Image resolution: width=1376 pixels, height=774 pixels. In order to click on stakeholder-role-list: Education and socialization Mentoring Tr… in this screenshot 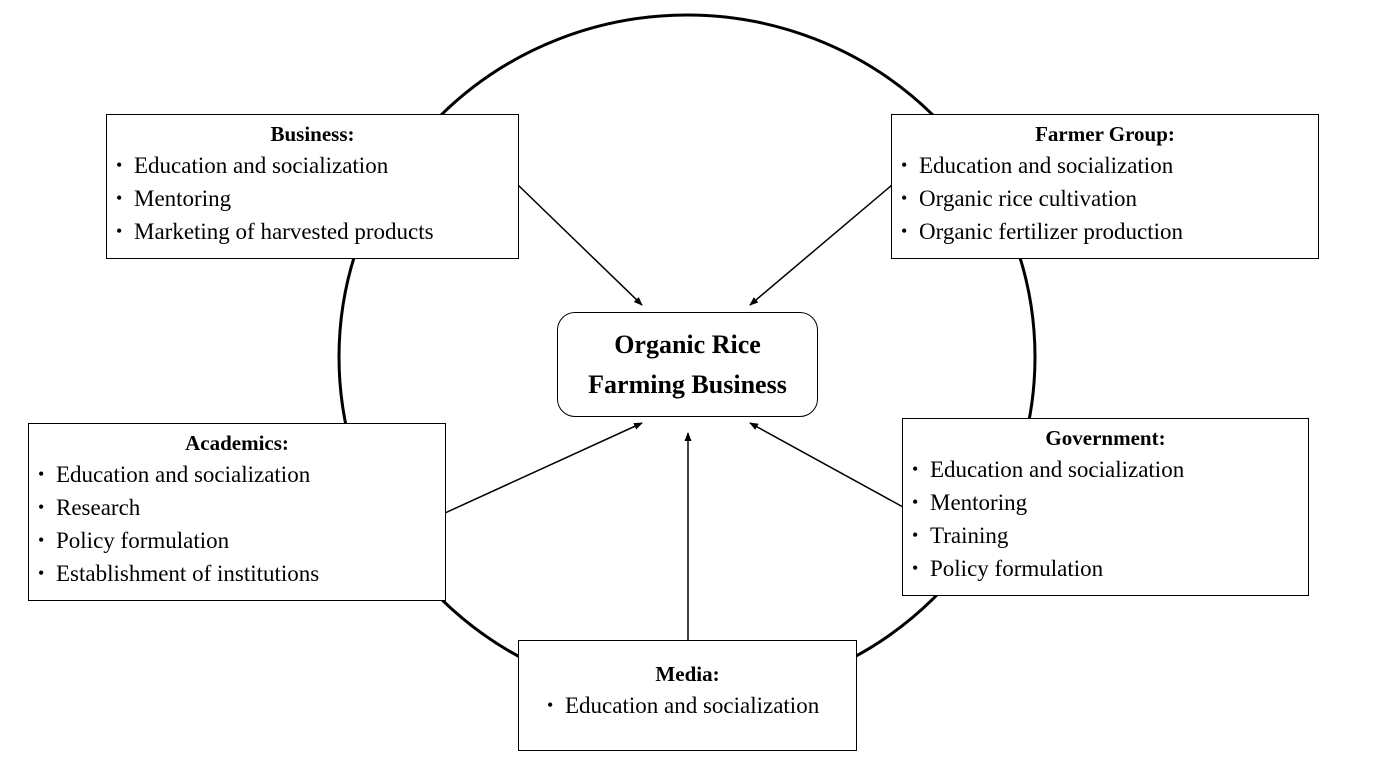, I will do `click(1105, 519)`.